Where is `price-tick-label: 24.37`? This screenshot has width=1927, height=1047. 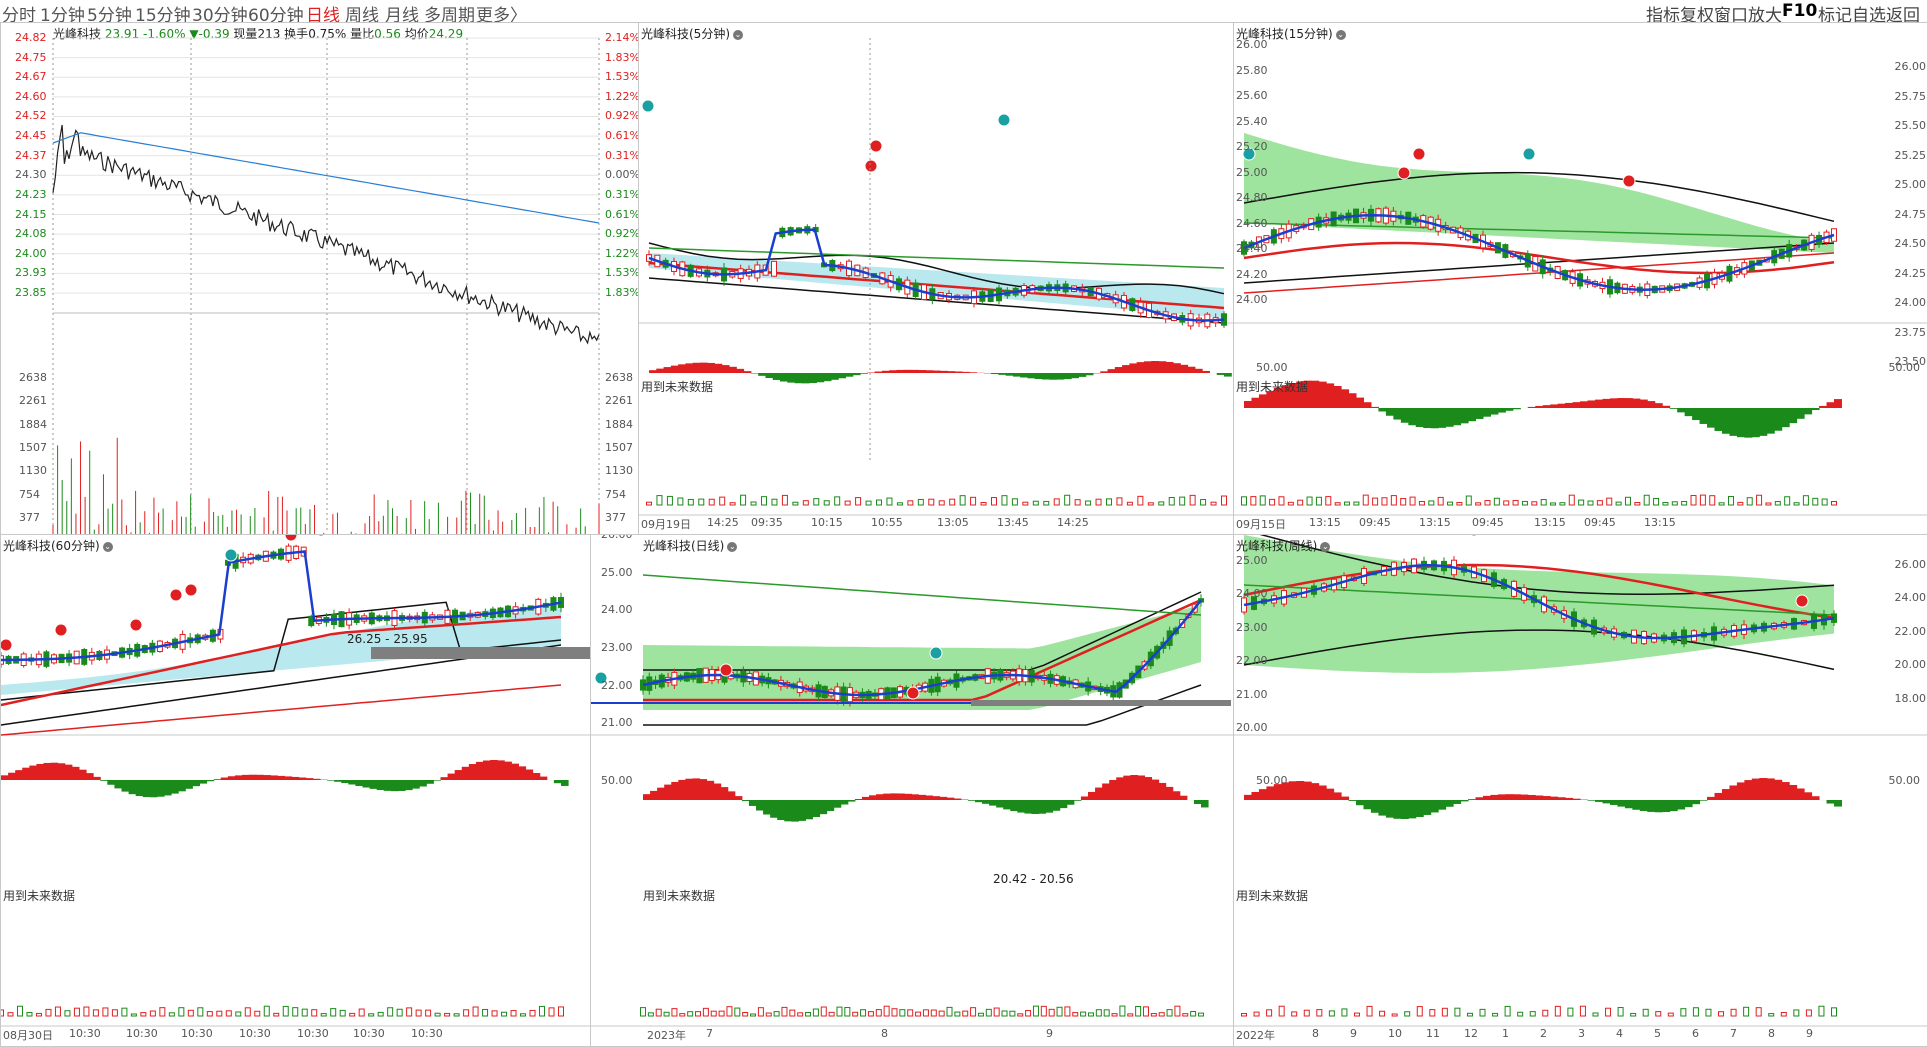
price-tick-label: 24.37 is located at coordinates (31, 155).